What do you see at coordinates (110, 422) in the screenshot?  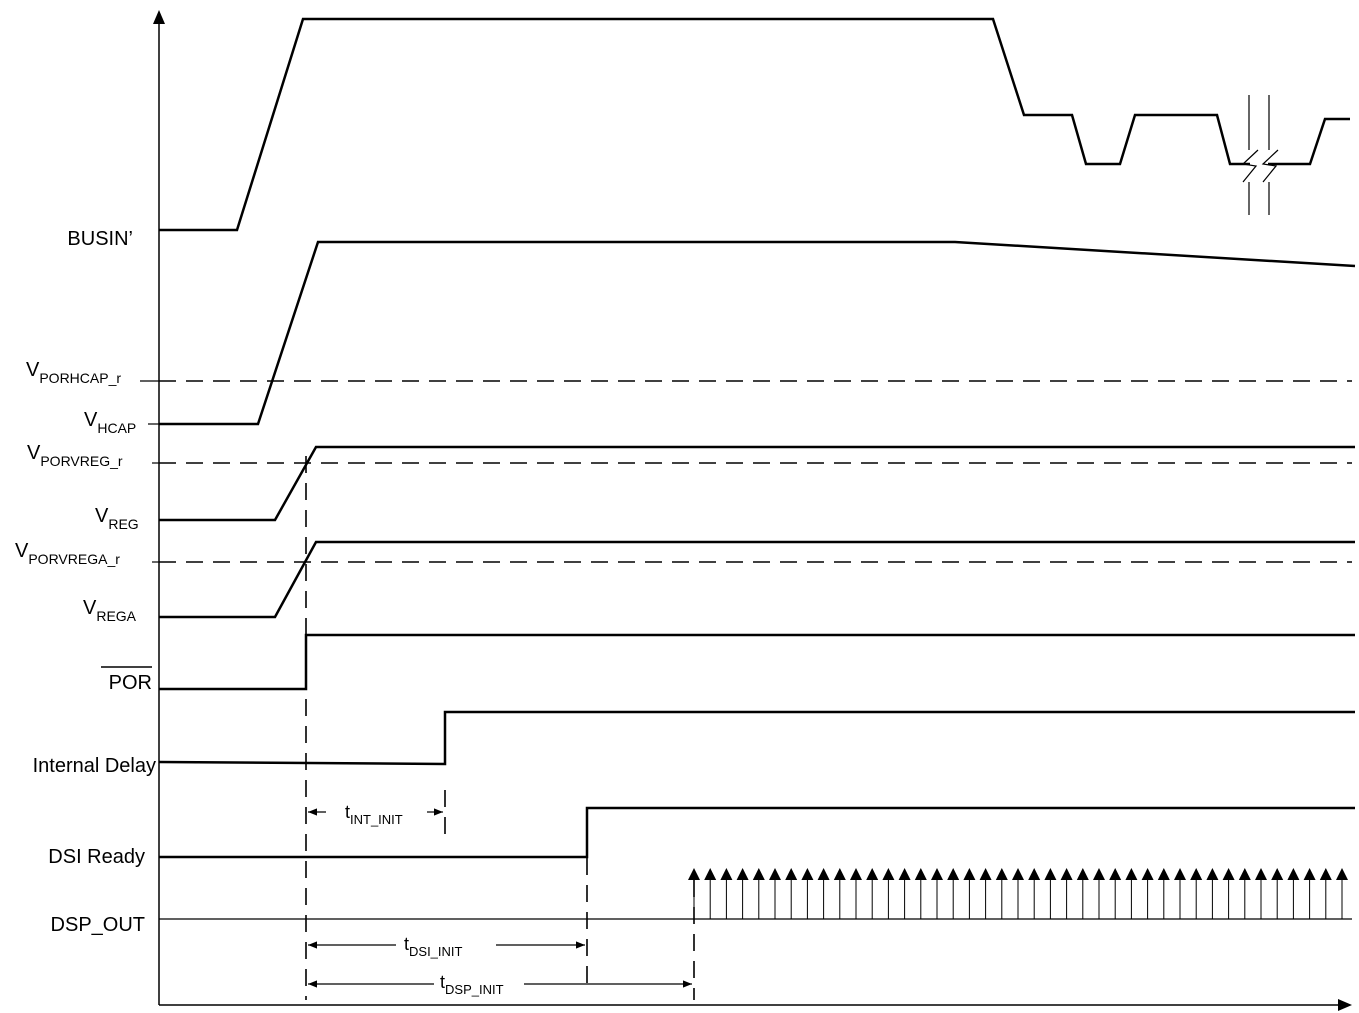 I see `vhcap-label: VHCAP` at bounding box center [110, 422].